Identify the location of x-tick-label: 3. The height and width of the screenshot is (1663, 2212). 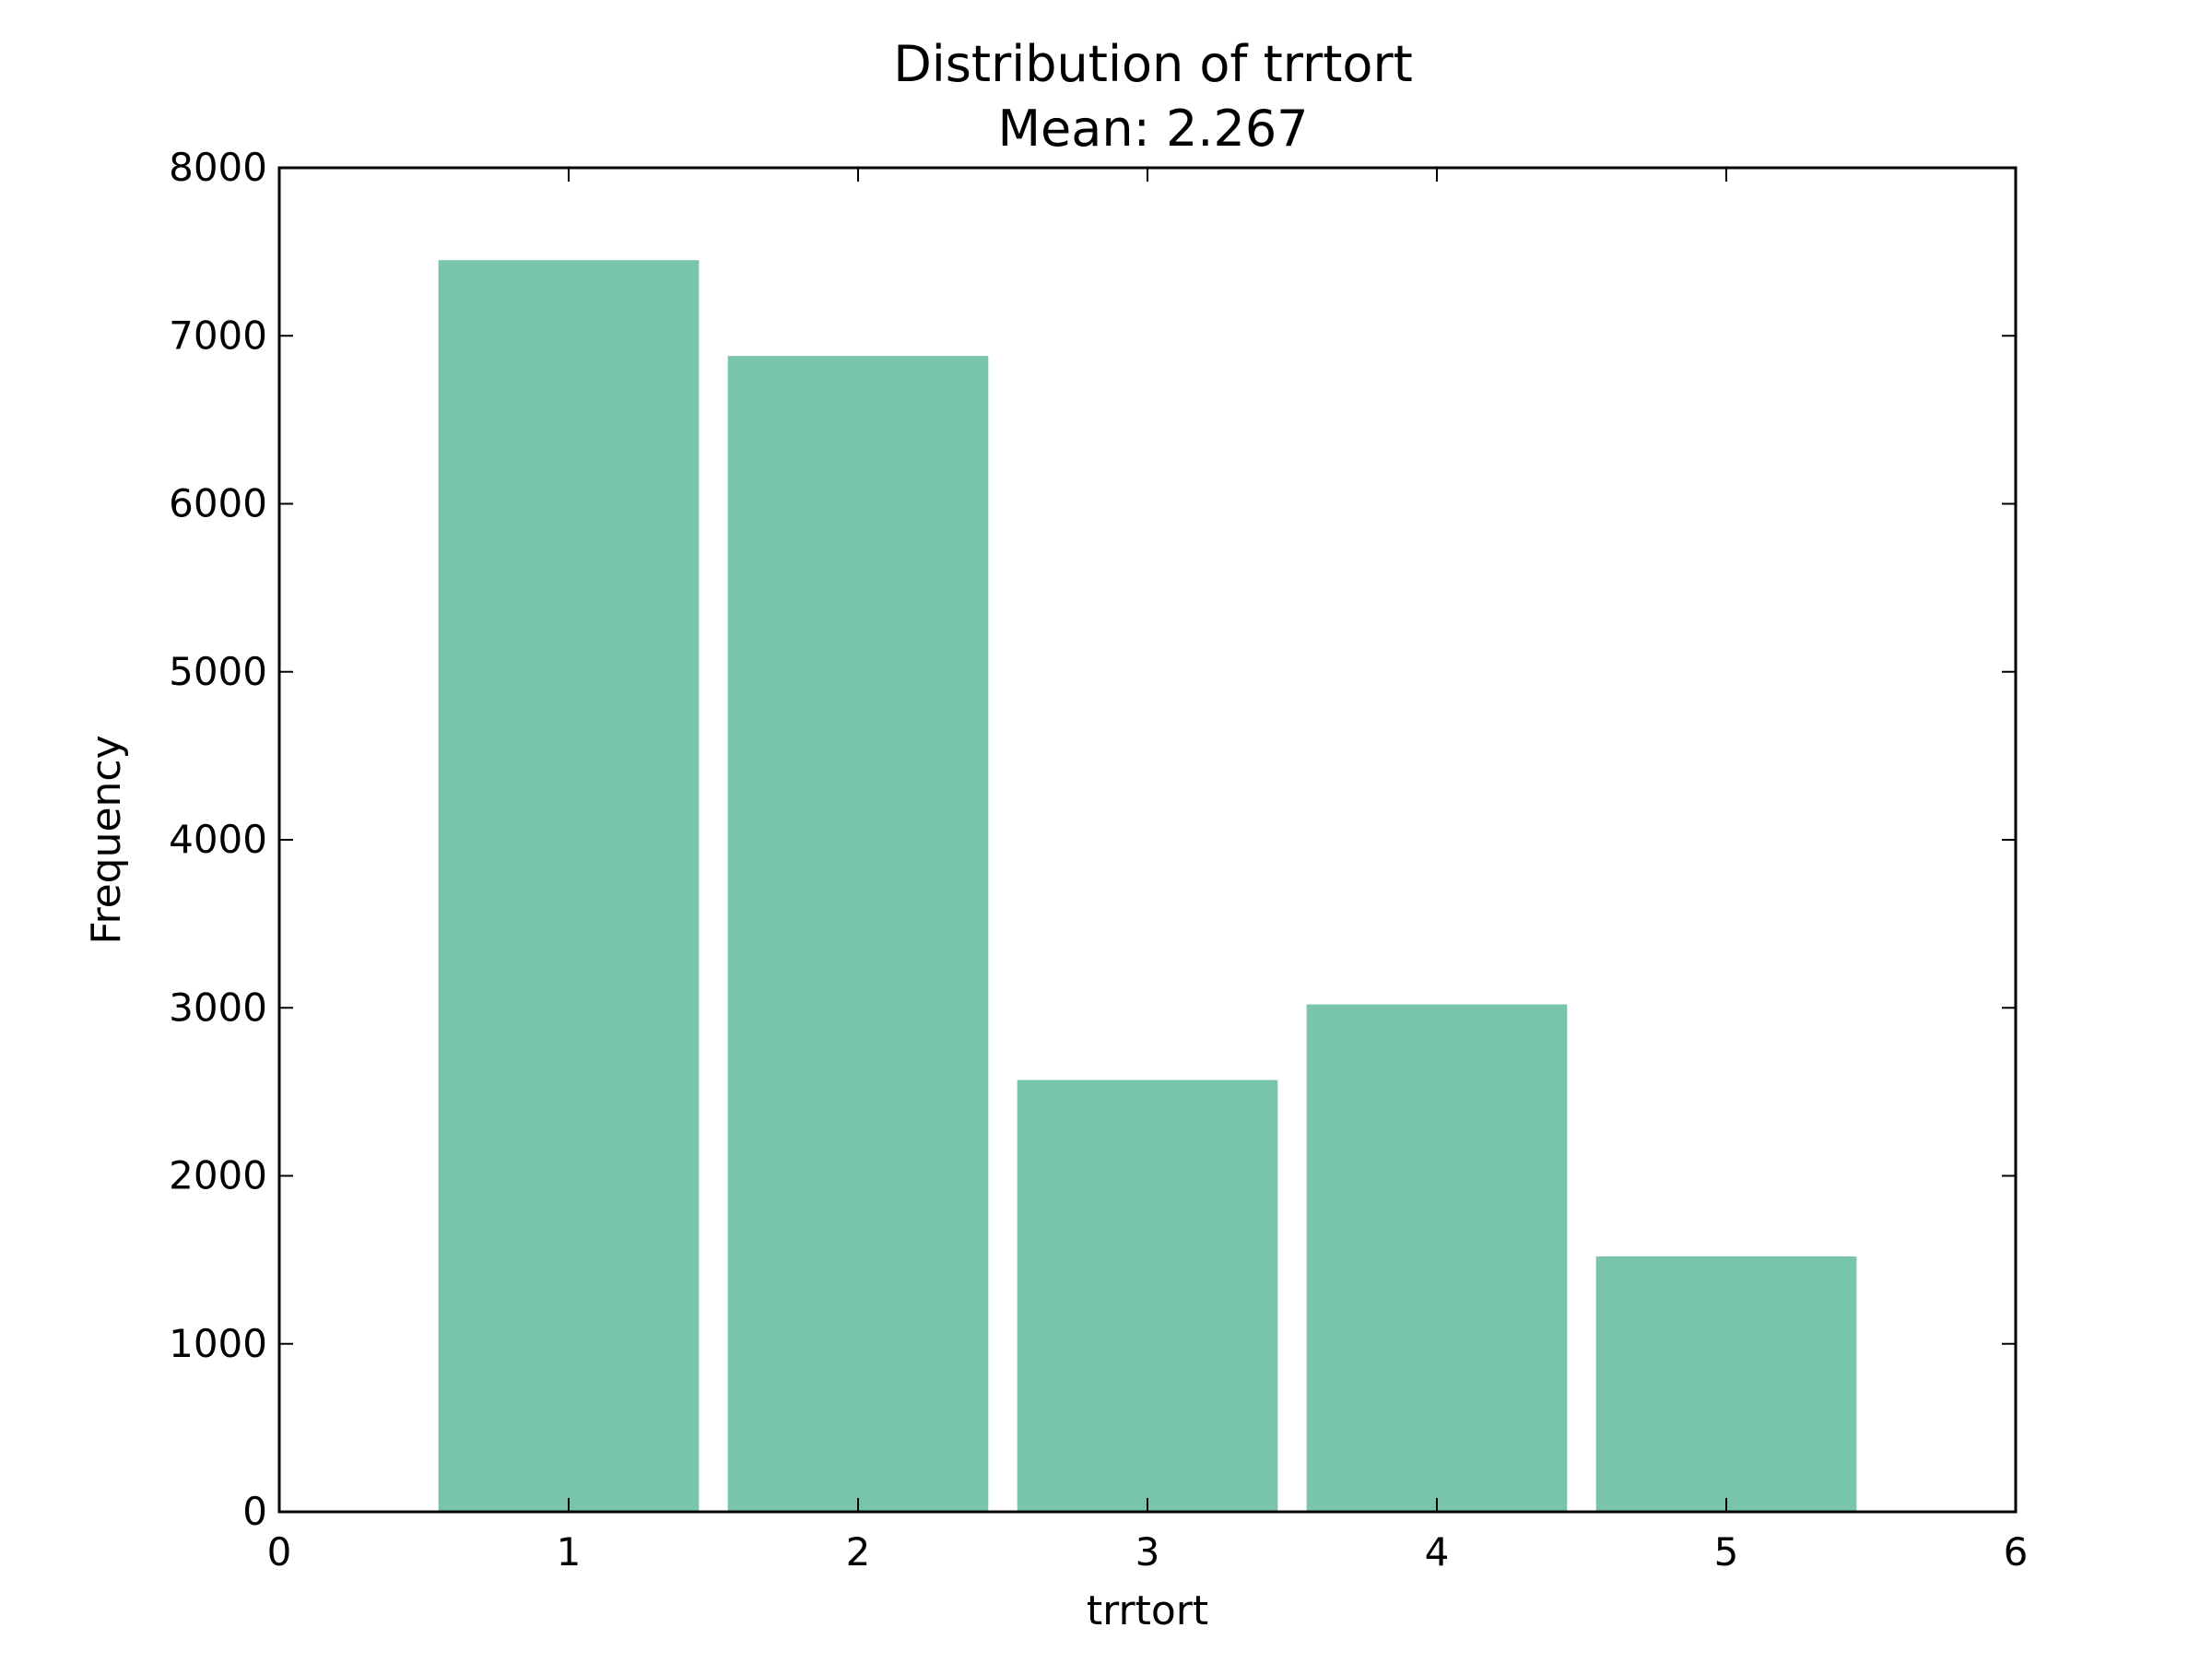
(1147, 1552).